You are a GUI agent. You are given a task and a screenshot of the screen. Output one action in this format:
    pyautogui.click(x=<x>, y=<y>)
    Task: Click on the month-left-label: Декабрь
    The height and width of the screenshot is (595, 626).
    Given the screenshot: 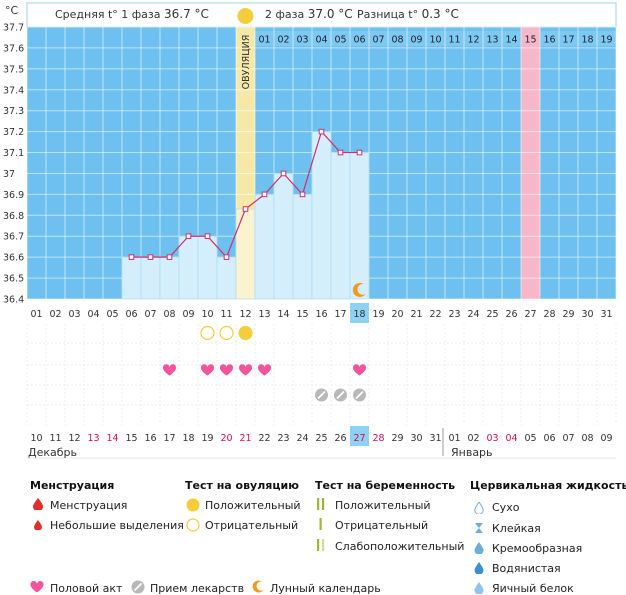 What is the action you would take?
    pyautogui.click(x=52, y=452)
    